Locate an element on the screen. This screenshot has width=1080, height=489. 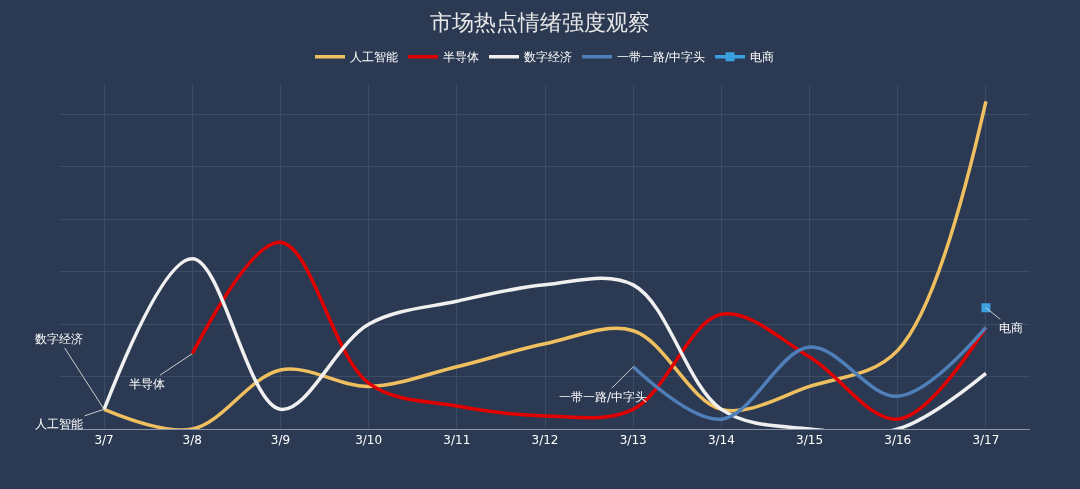
legend-label: 电商 is located at coordinates (762, 57).